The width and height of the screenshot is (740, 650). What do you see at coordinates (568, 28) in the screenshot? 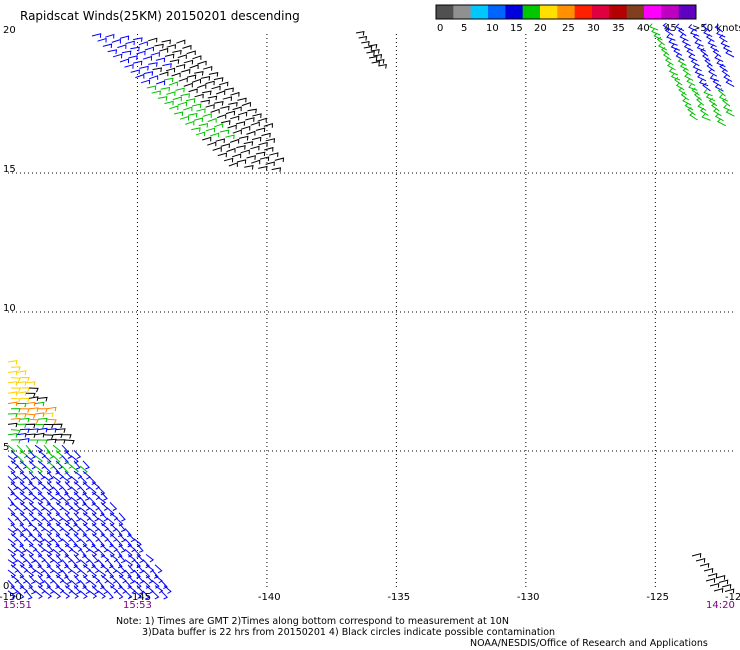
I see `colorbar-label: 25` at bounding box center [568, 28].